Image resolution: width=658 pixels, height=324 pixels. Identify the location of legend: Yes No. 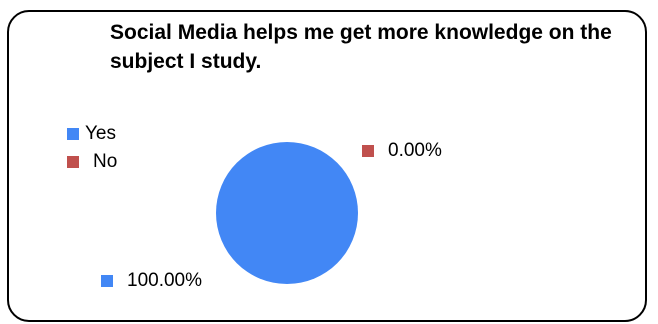
(92, 148).